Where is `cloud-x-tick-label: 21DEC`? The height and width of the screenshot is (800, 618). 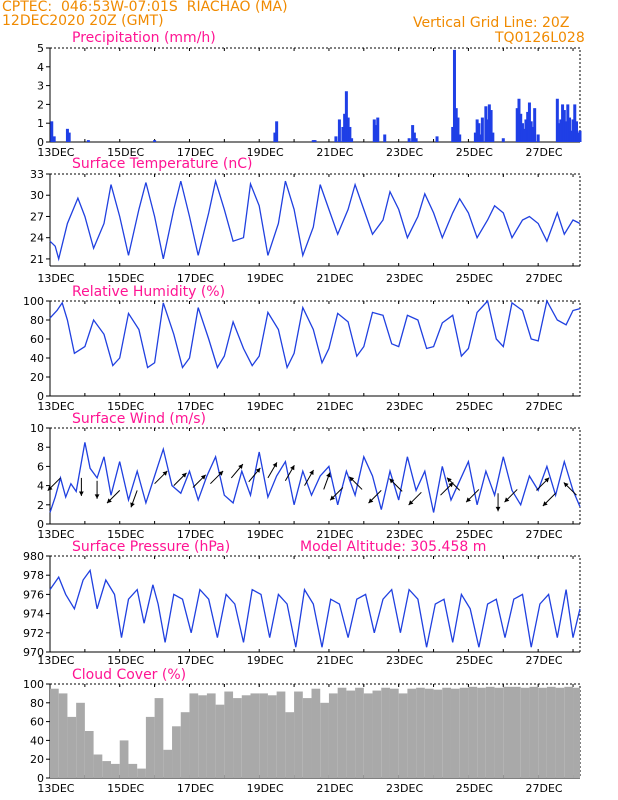
cloud-x-tick-label: 21DEC is located at coordinates (334, 788).